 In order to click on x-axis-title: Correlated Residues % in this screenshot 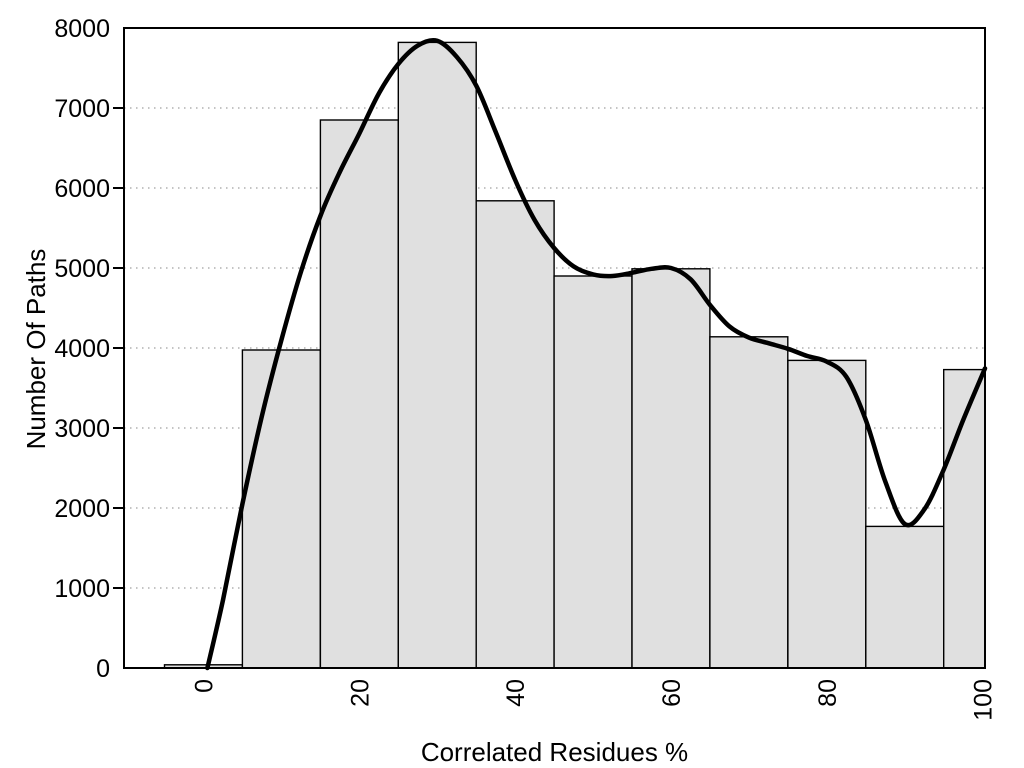, I will do `click(554, 752)`.